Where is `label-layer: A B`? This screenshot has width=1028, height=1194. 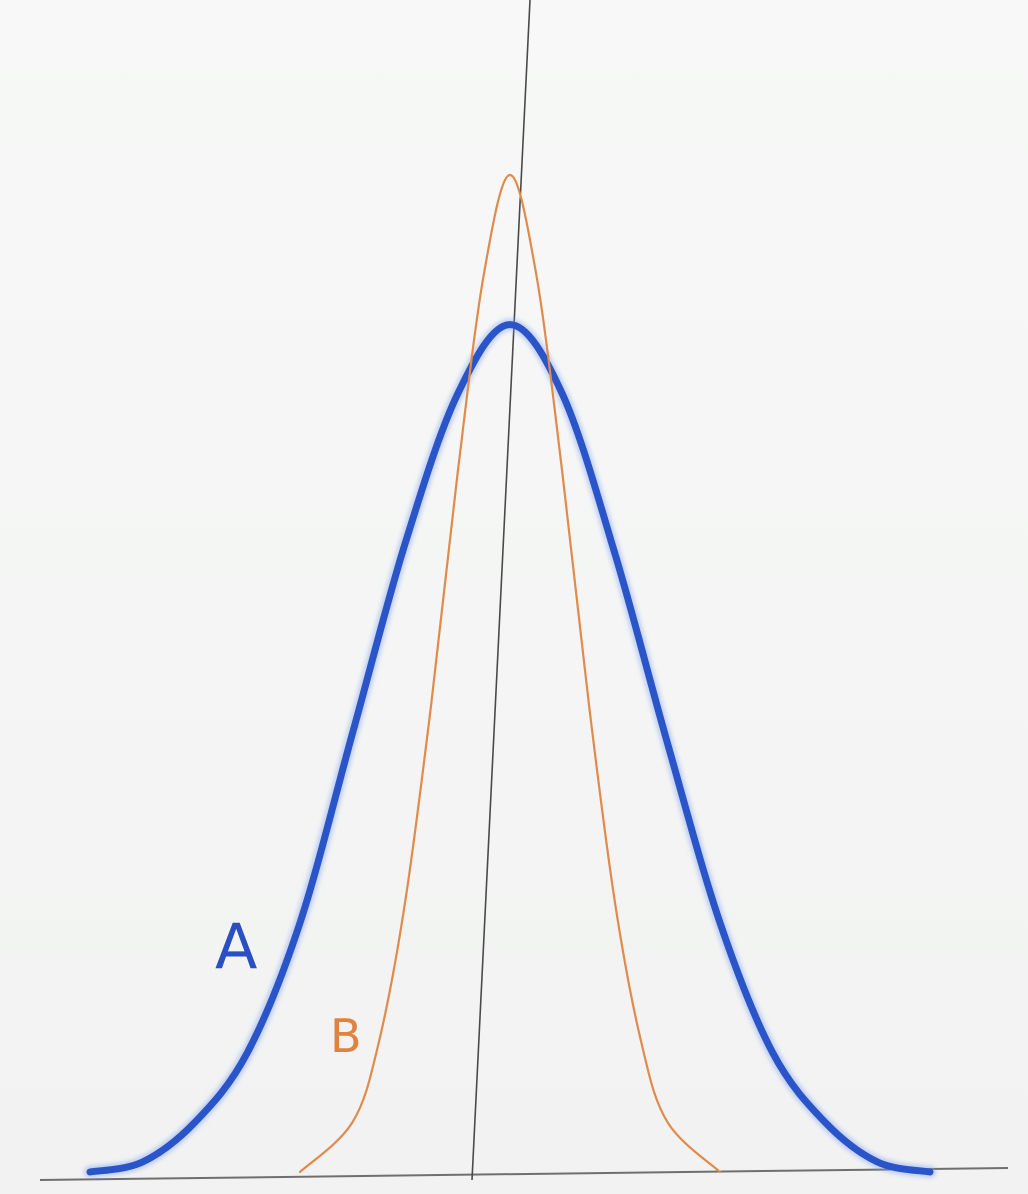
label-layer: A B is located at coordinates (288, 986).